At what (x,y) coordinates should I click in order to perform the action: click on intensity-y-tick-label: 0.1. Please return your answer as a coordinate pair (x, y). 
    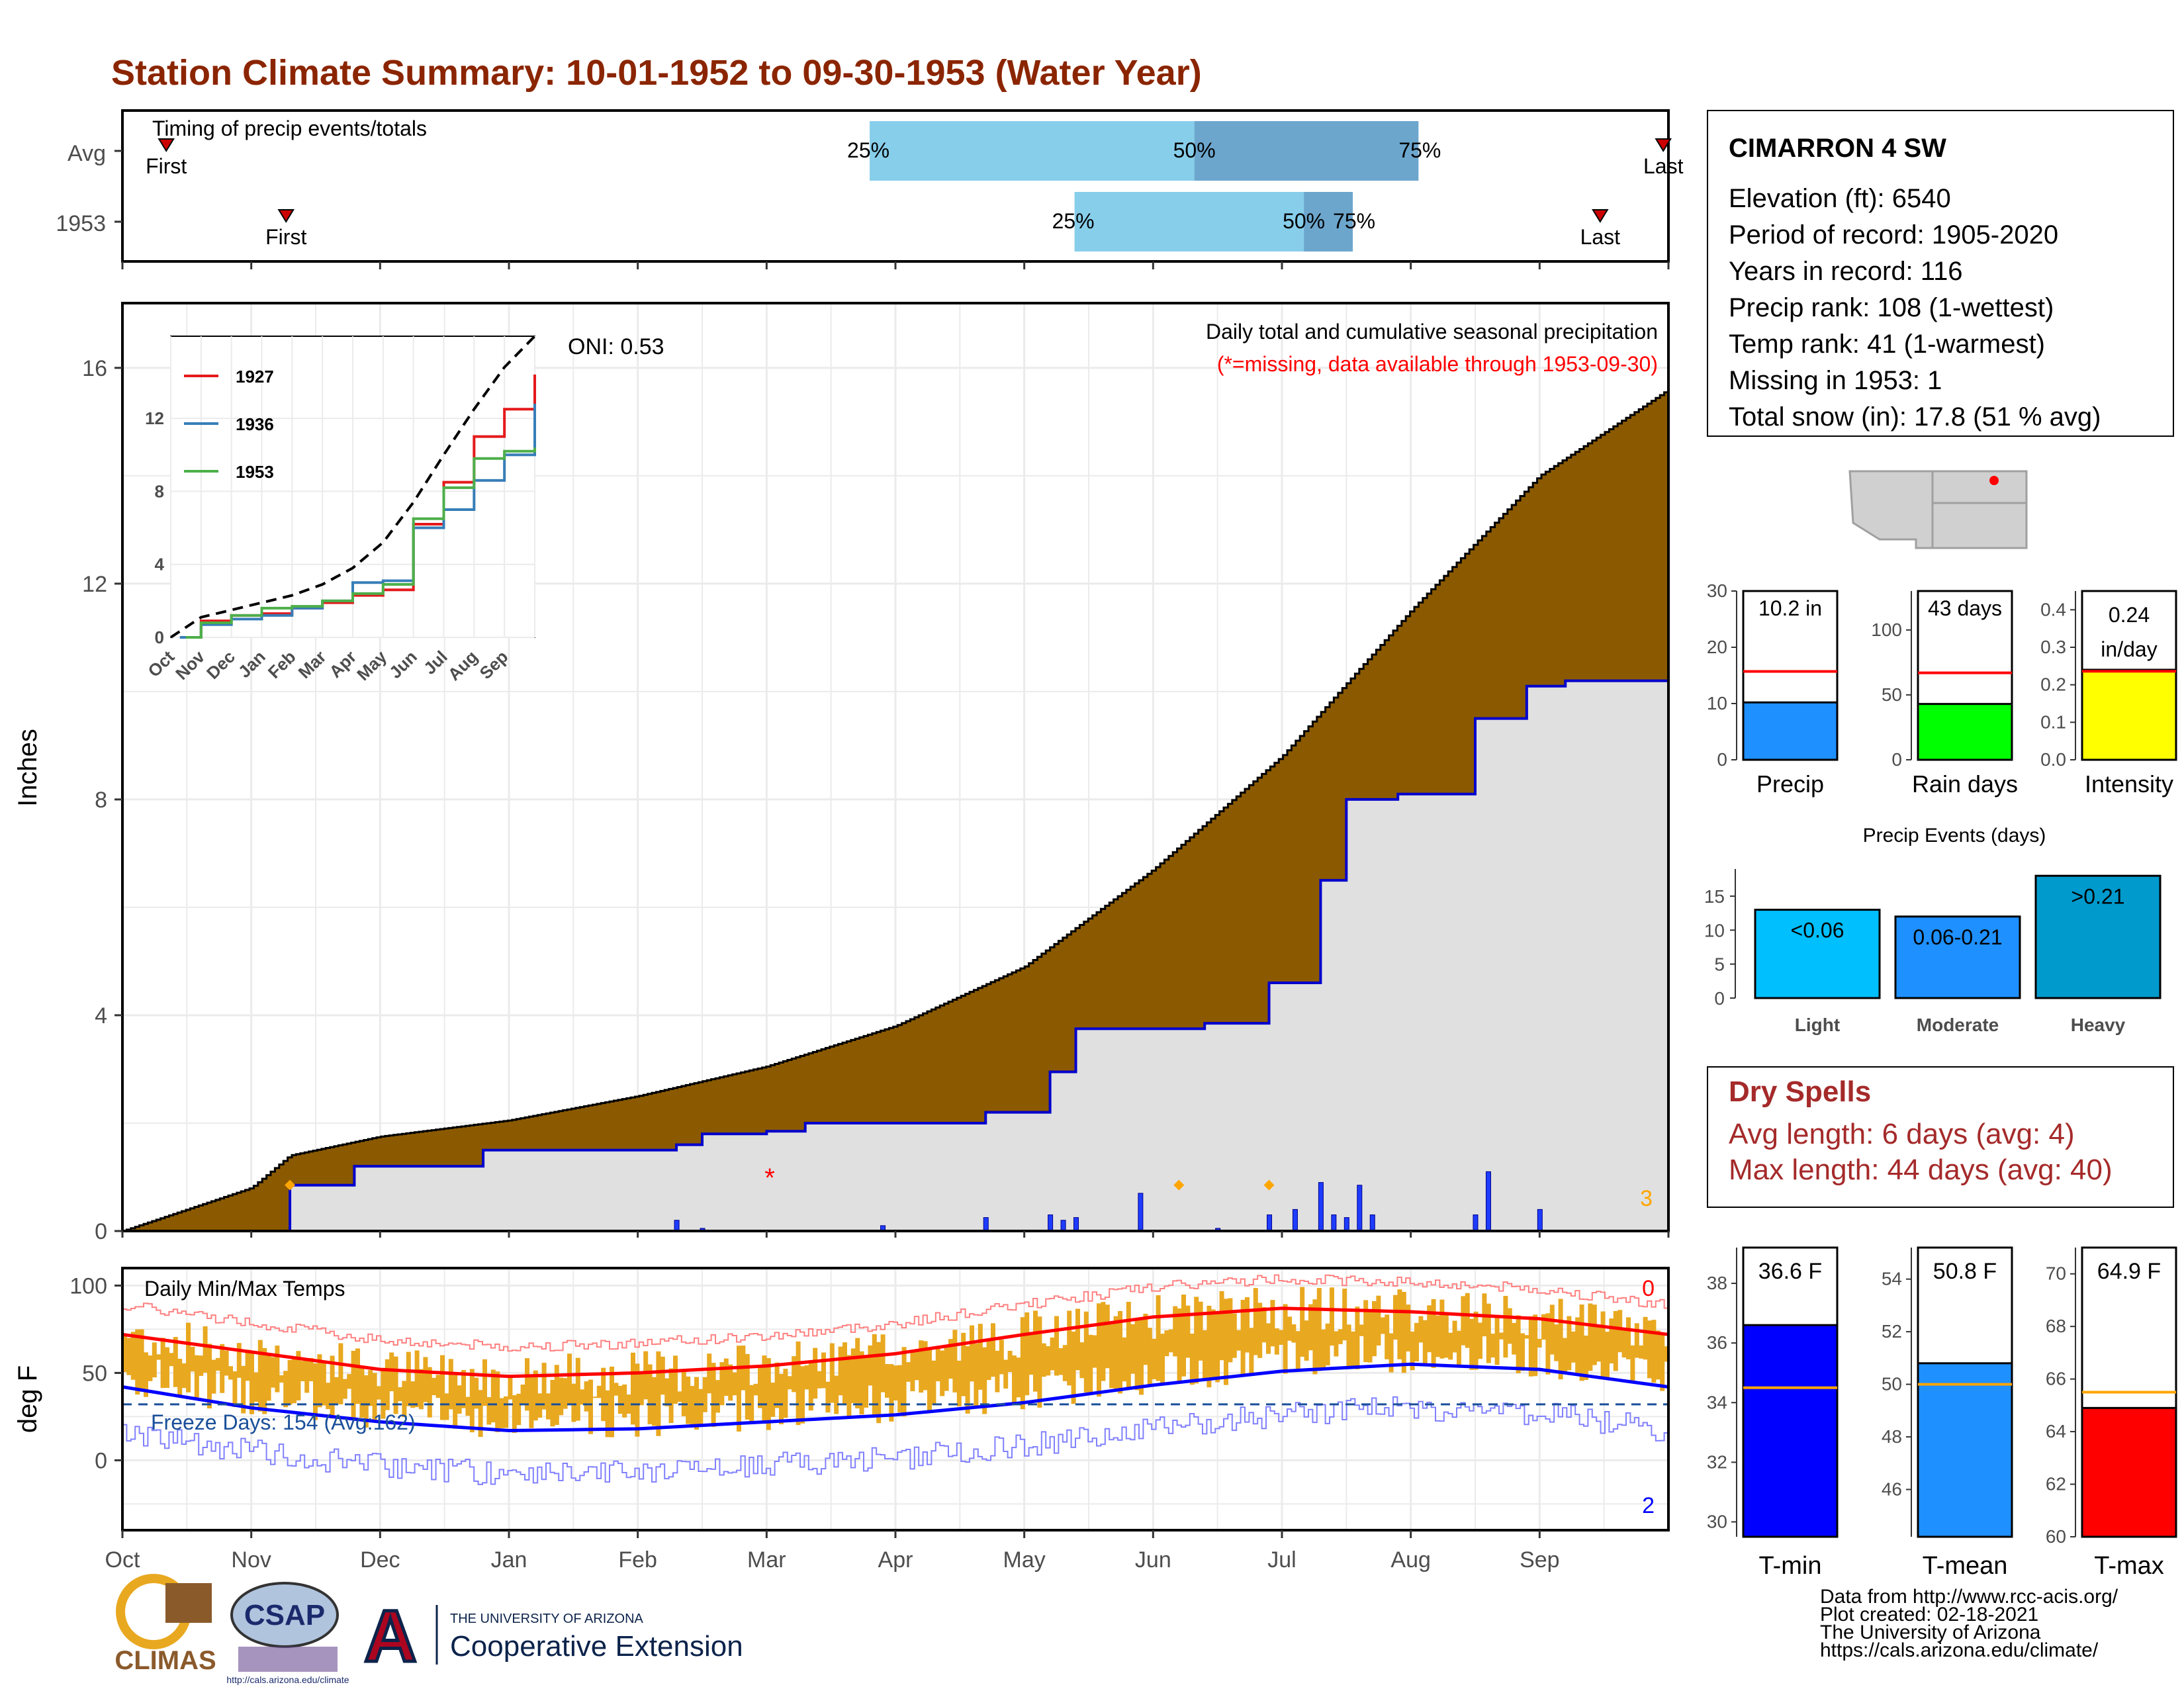
    Looking at the image, I should click on (2053, 722).